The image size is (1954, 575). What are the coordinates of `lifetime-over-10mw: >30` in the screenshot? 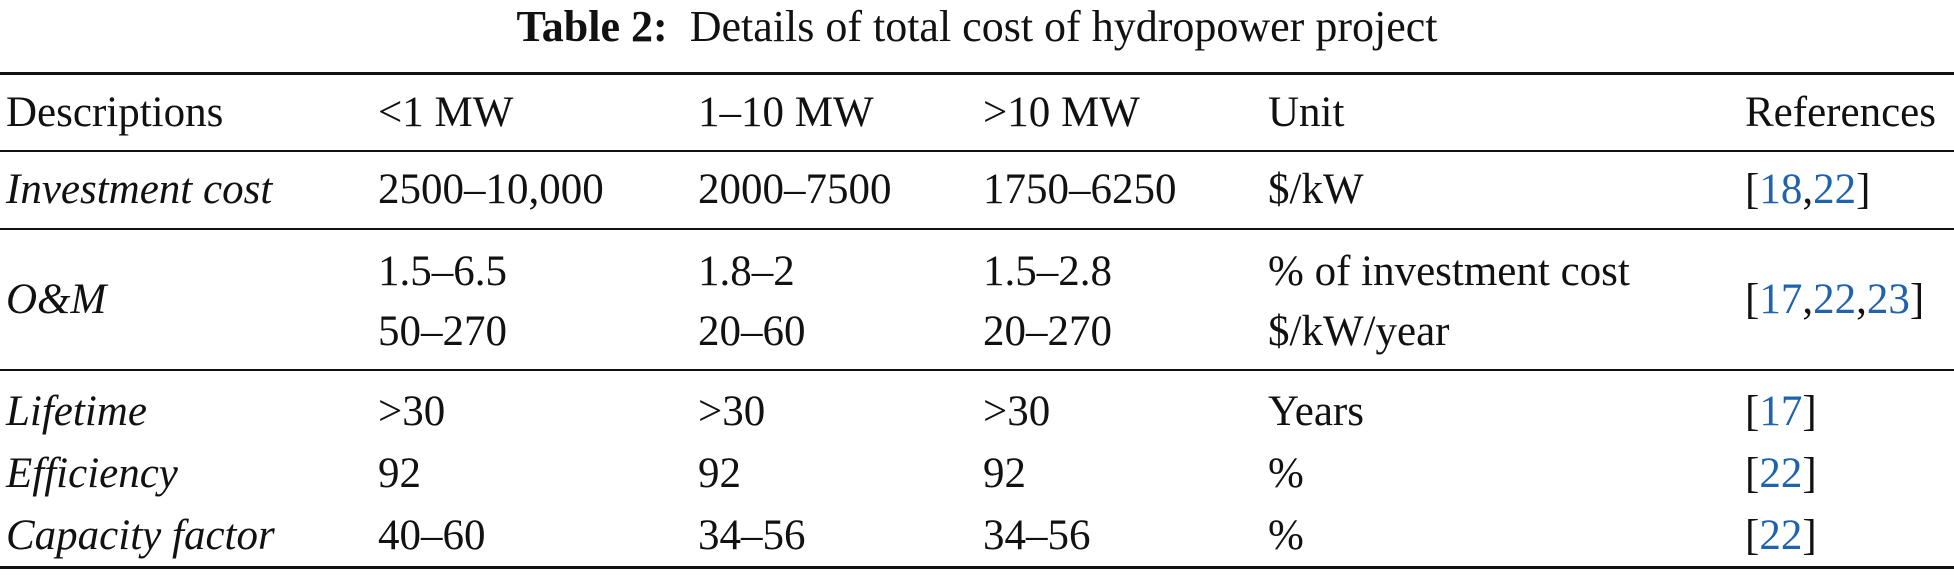 It's located at (1017, 411).